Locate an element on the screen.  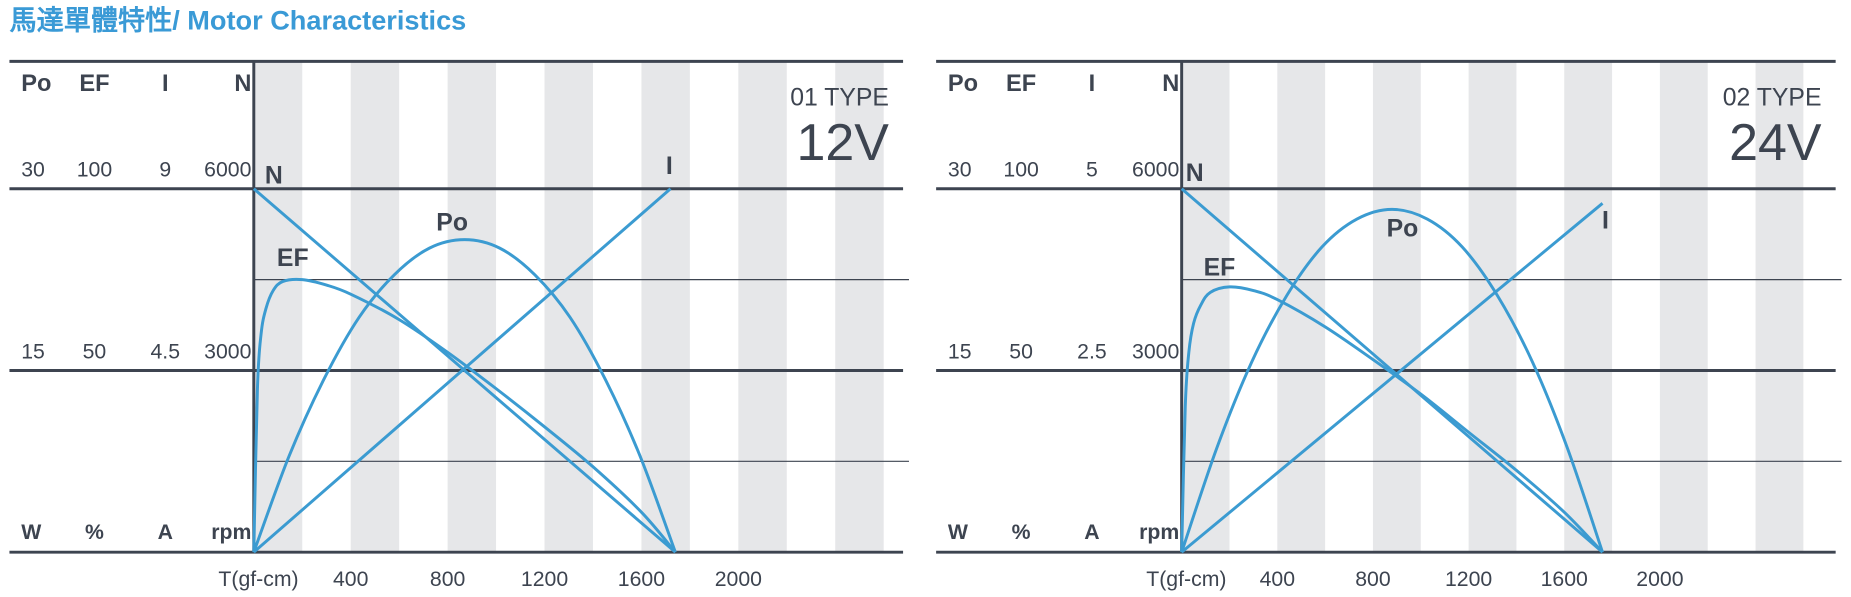
voltage-label: 24V is located at coordinates (1775, 143).